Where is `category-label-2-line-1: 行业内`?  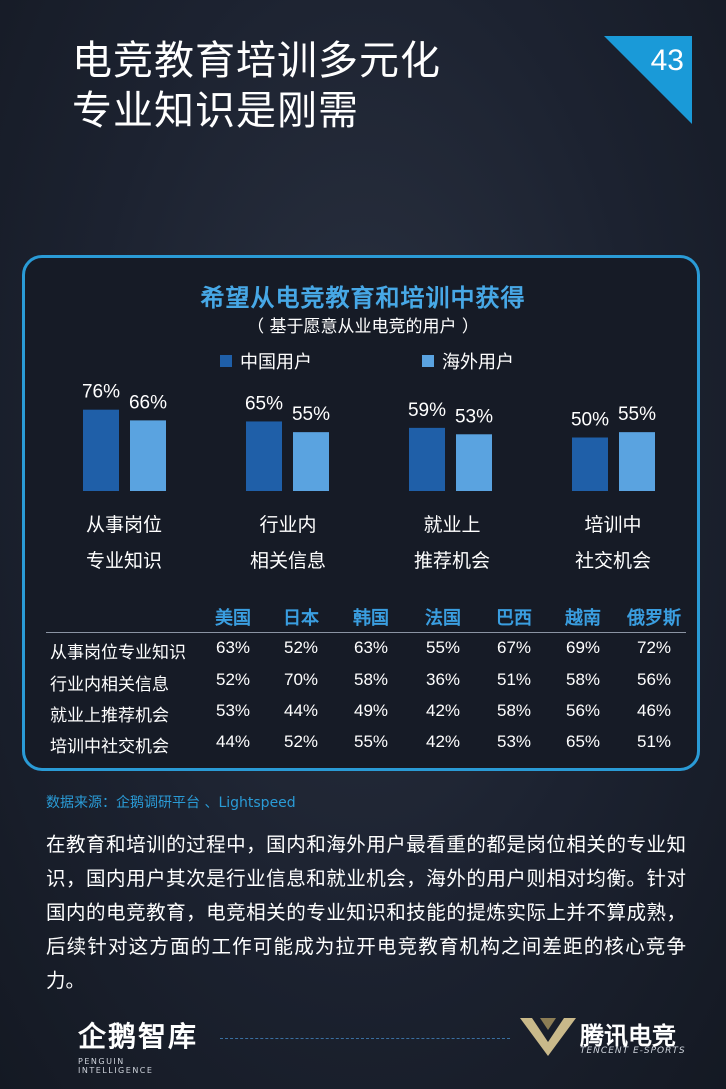
category-label-2-line-1: 行业内 is located at coordinates (288, 525).